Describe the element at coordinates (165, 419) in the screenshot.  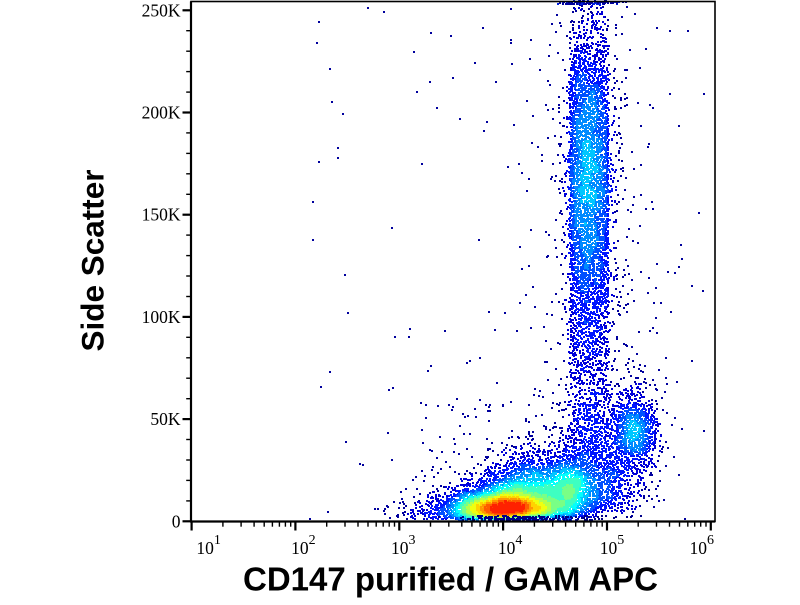
I see `svg-text: 50K` at that location.